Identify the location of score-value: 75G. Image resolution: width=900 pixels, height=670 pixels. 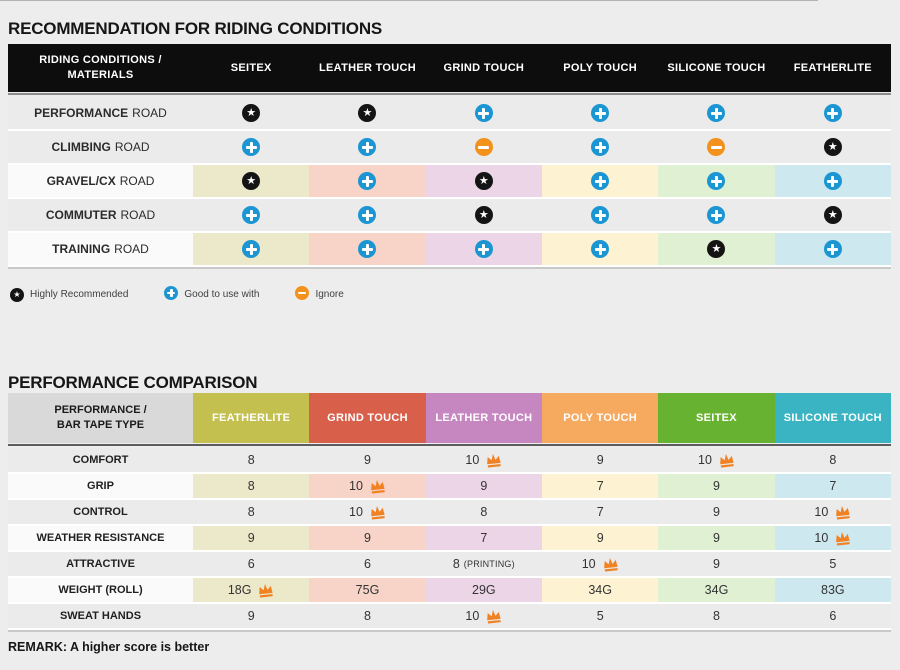
(367, 590).